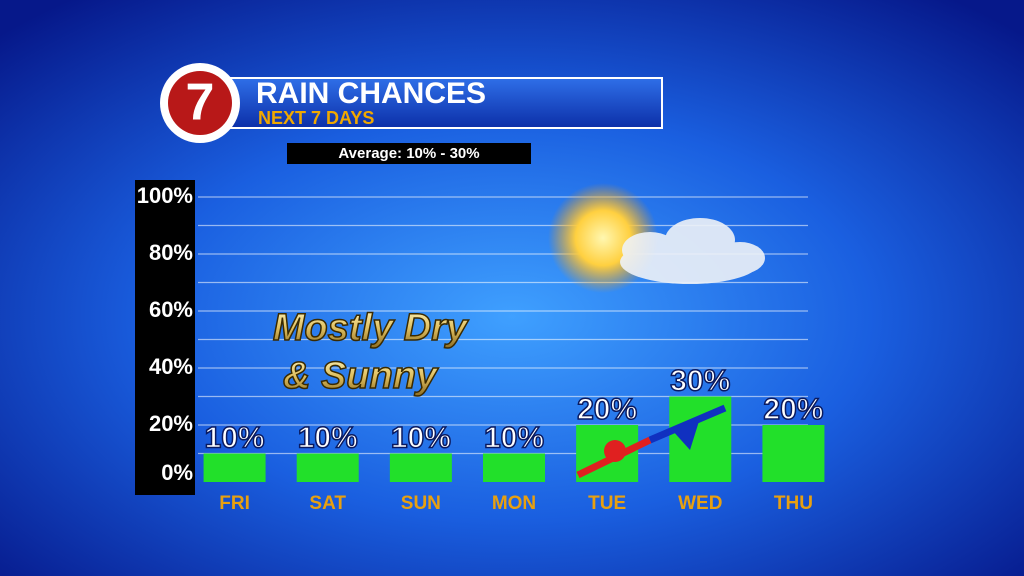 The width and height of the screenshot is (1024, 576). I want to click on y-tick-label: 20%, so click(171, 423).